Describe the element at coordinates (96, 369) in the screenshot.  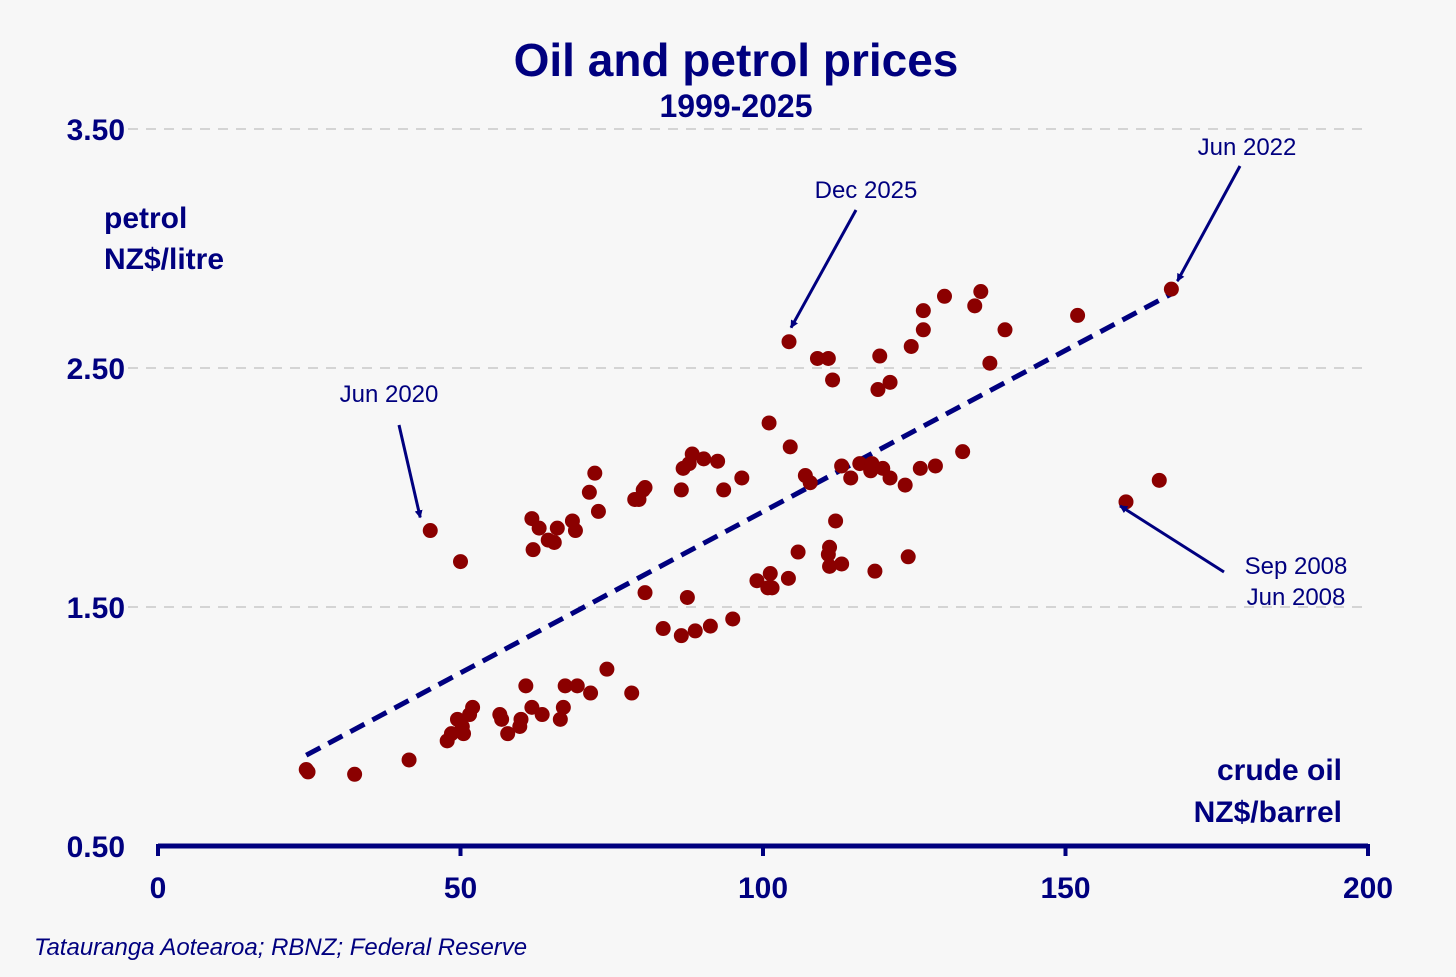
I see `y-tick-label: 2.50` at that location.